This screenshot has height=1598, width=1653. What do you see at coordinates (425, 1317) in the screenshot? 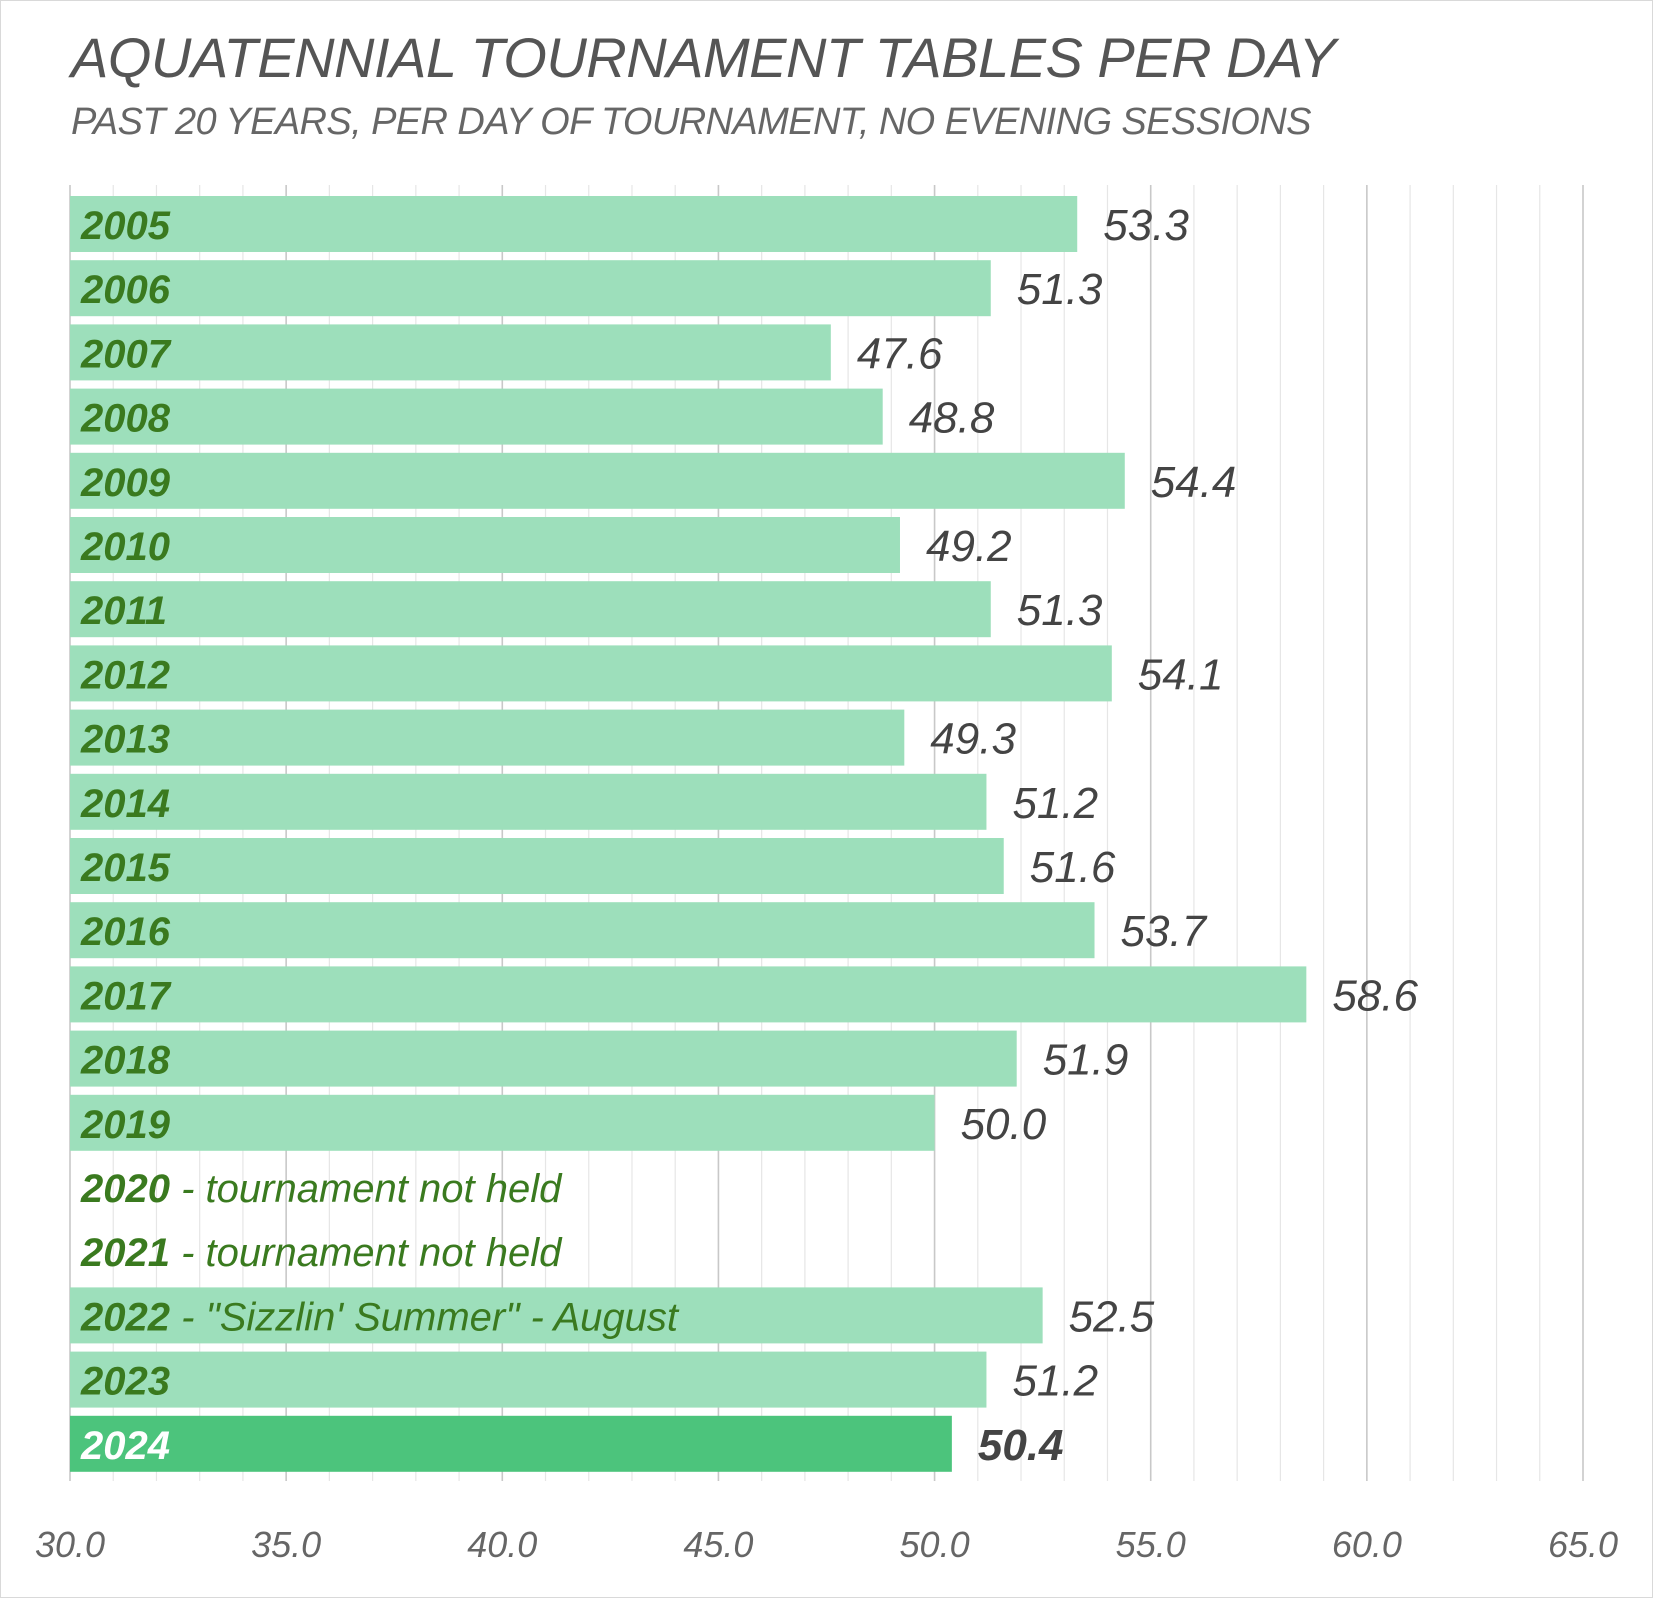
I see `category-note: - "Sizzlin' Summer" - August` at bounding box center [425, 1317].